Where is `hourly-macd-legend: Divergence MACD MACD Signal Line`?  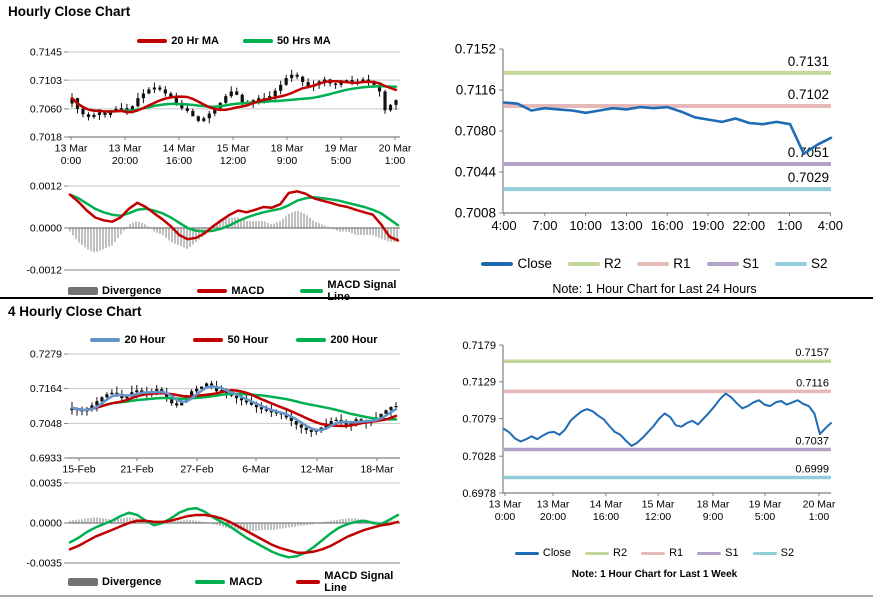 hourly-macd-legend: Divergence MACD MACD Signal Line is located at coordinates (234, 291).